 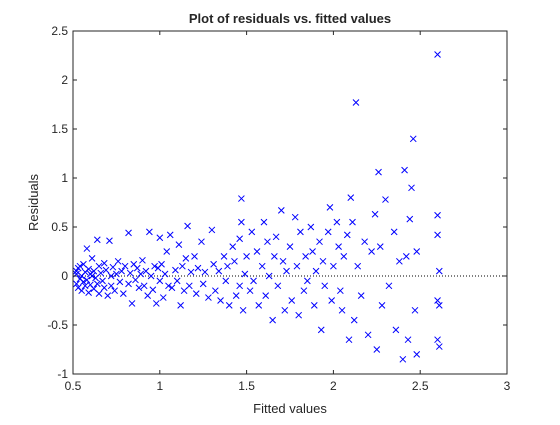 What do you see at coordinates (420, 386) in the screenshot?
I see `x-tick-label: 2.5` at bounding box center [420, 386].